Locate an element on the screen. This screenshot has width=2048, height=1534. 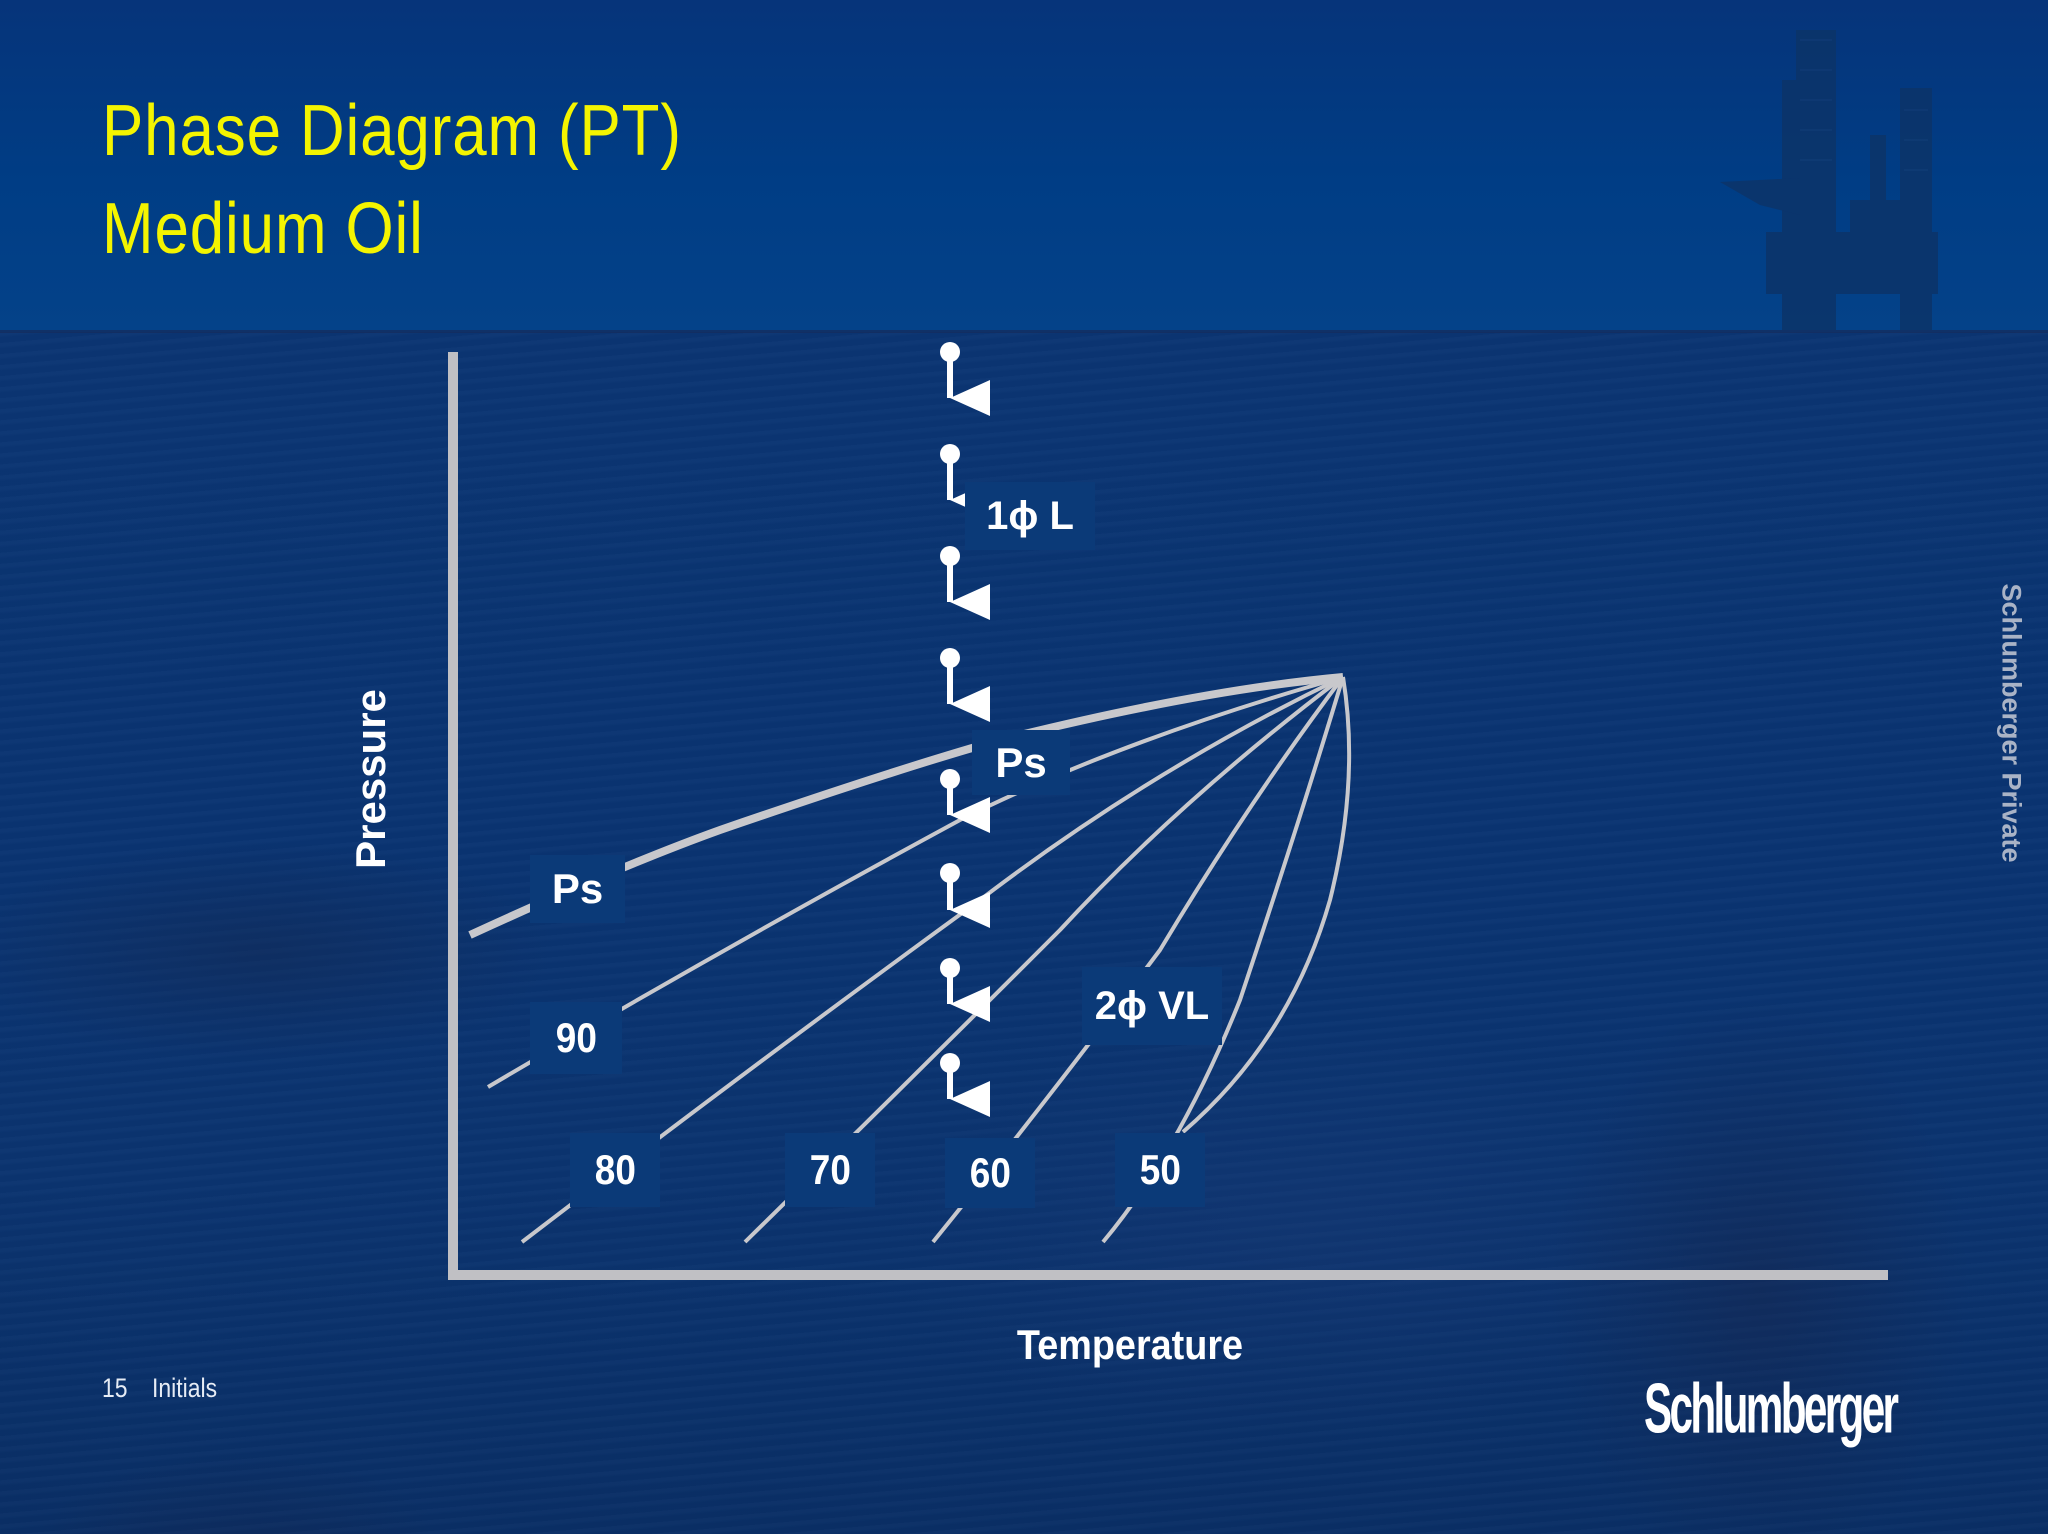
oil-rig-icon is located at coordinates (1829, 180).